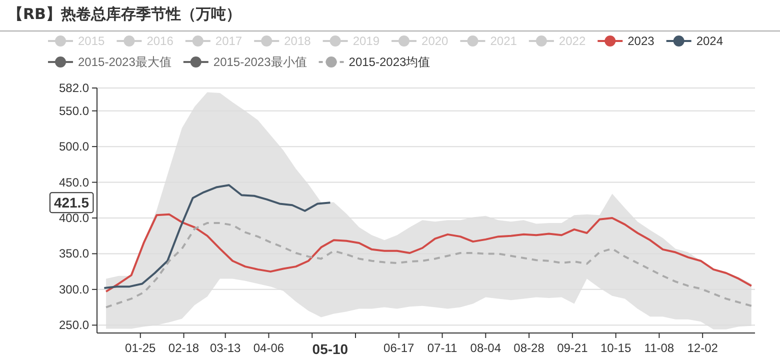  I want to click on text: 421.5, so click(72, 202).